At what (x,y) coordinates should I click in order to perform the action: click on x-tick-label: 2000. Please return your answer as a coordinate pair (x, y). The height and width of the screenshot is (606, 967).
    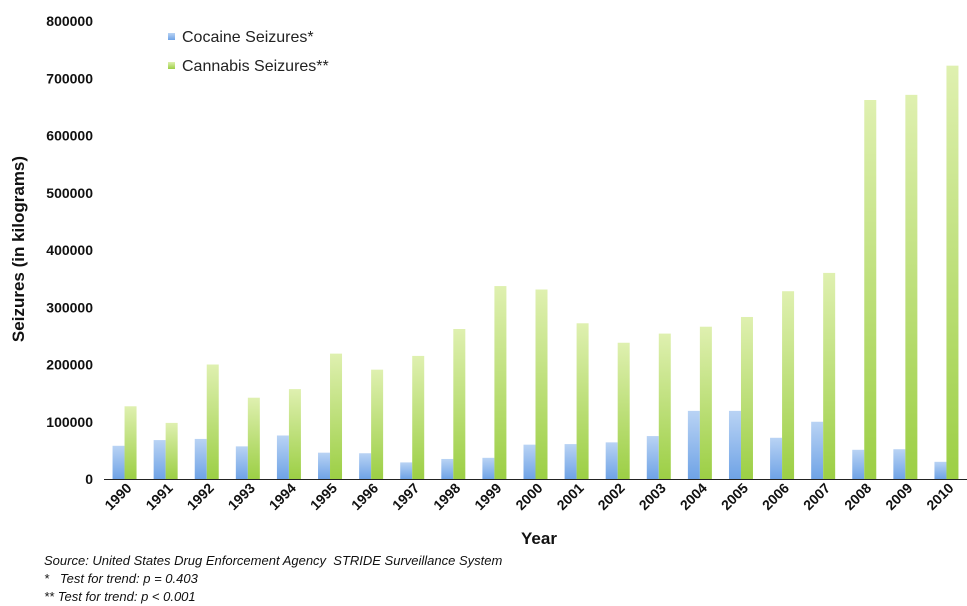
    Looking at the image, I should click on (528, 496).